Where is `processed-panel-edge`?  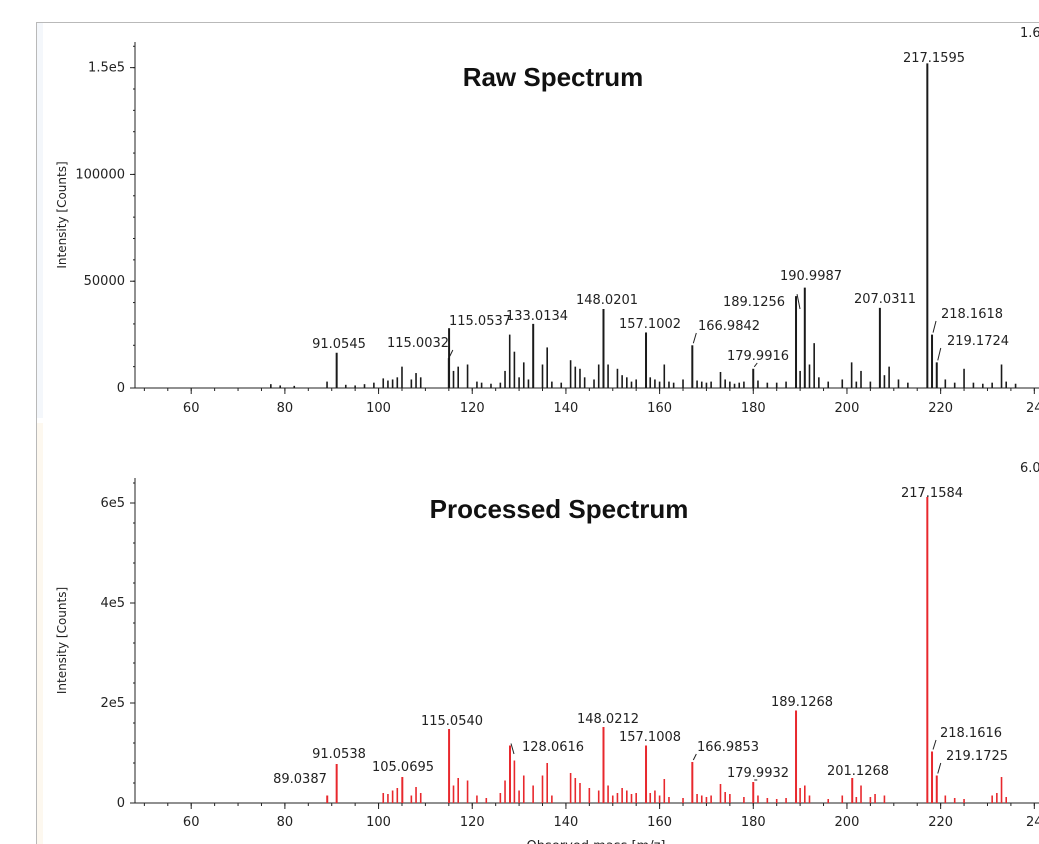 processed-panel-edge is located at coordinates (40, 633).